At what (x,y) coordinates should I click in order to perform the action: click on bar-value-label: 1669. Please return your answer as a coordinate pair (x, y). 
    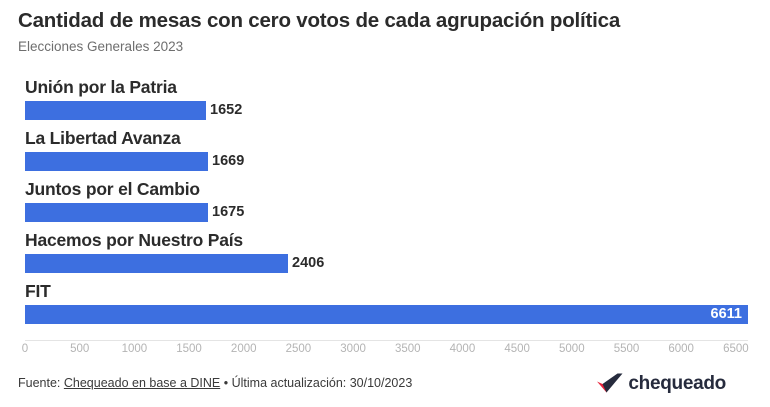
    Looking at the image, I should click on (228, 161).